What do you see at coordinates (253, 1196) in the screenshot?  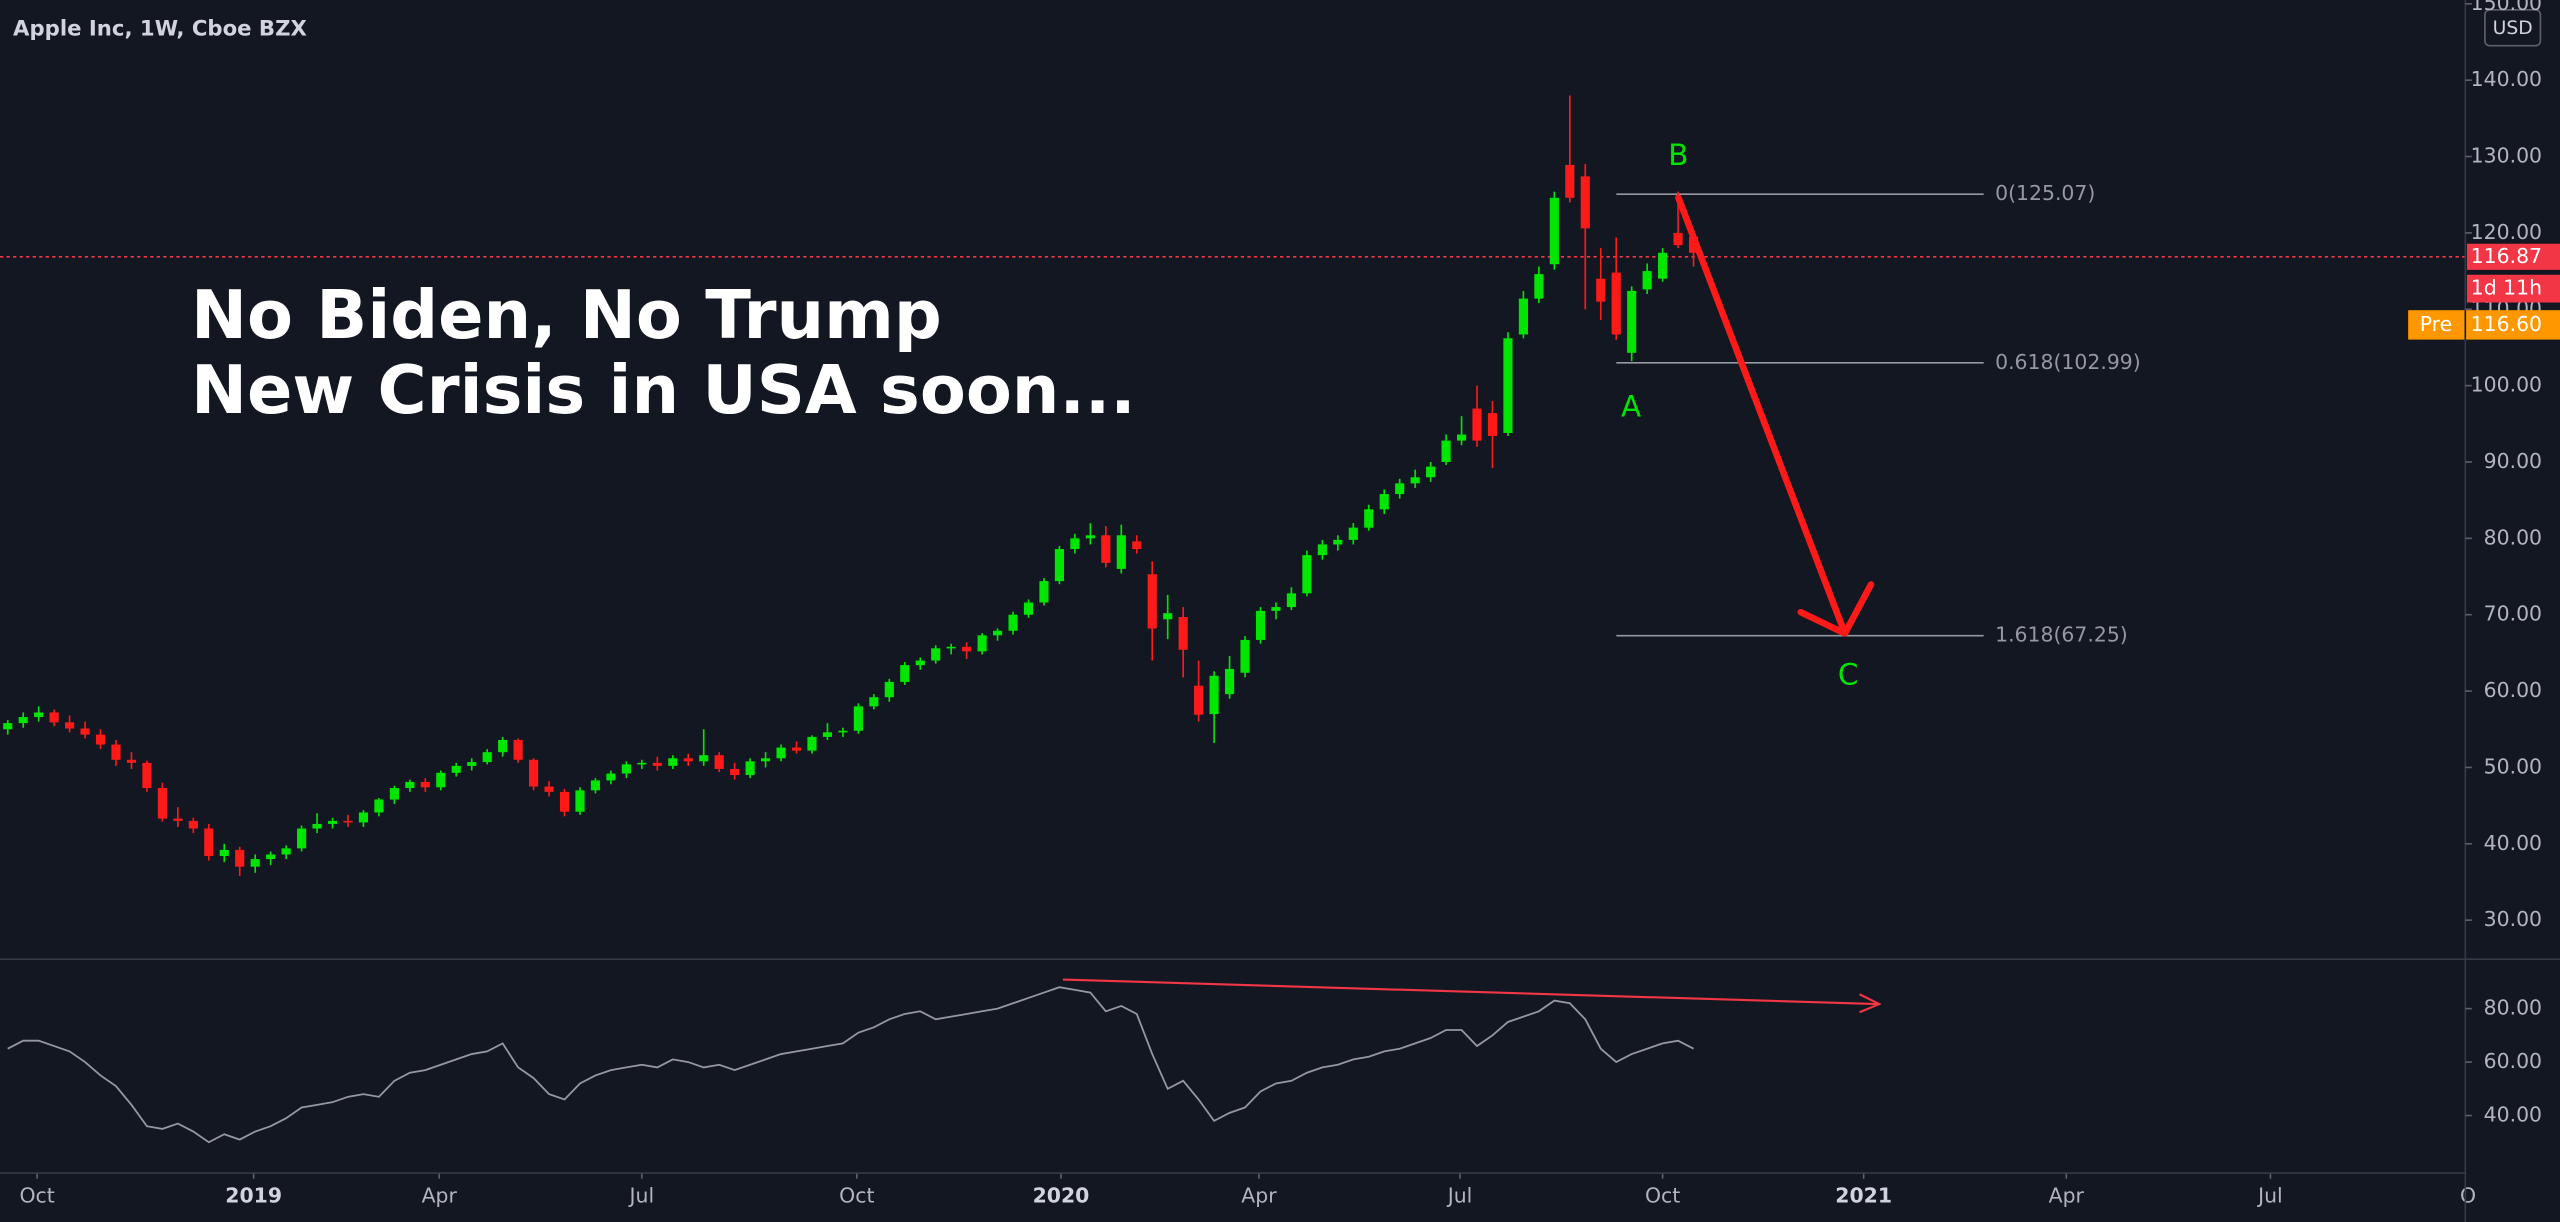 I see `x-tick-label: 2019` at bounding box center [253, 1196].